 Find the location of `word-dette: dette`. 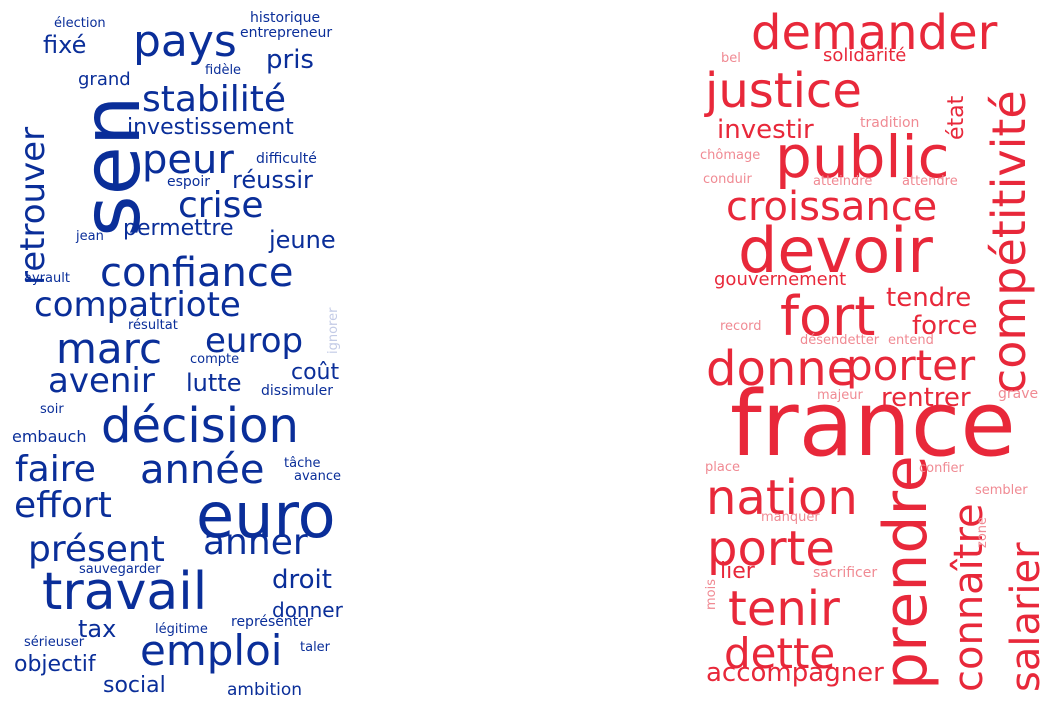

word-dette: dette is located at coordinates (780, 653).